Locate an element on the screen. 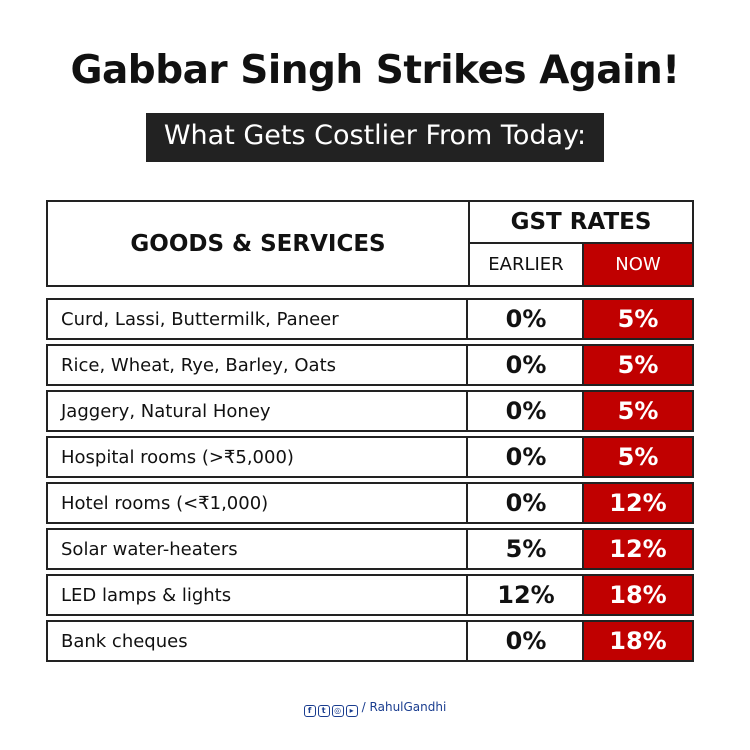 The height and width of the screenshot is (750, 750). twitter-icon: t is located at coordinates (323, 711).